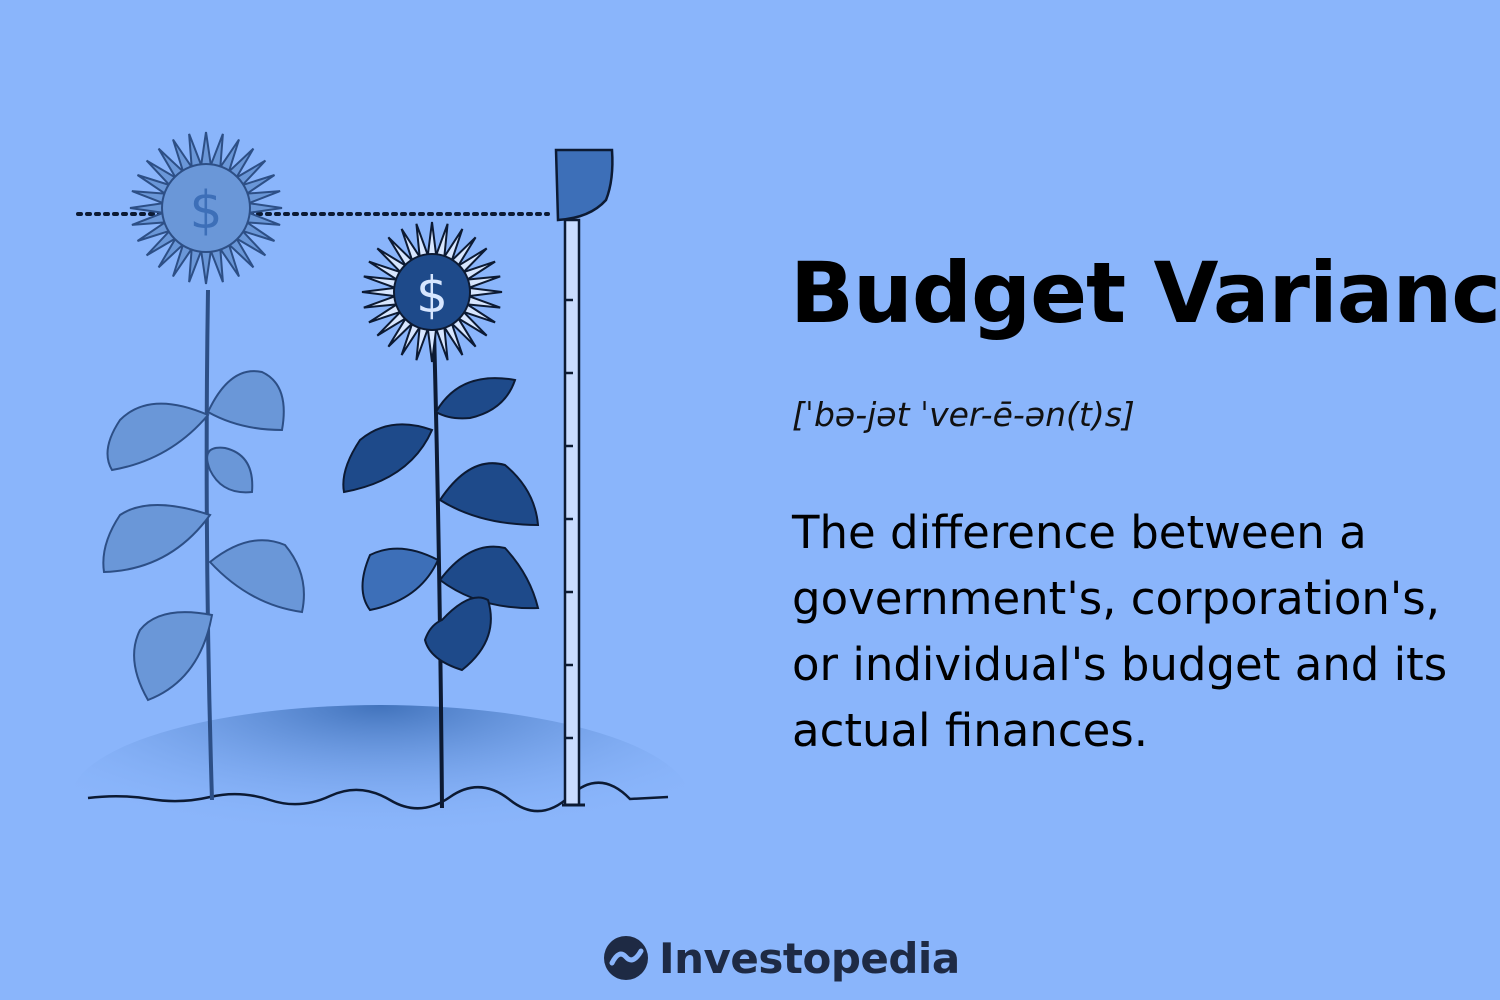 Image resolution: width=1500 pixels, height=1000 pixels. I want to click on brand-logo: Investopedia, so click(781, 958).